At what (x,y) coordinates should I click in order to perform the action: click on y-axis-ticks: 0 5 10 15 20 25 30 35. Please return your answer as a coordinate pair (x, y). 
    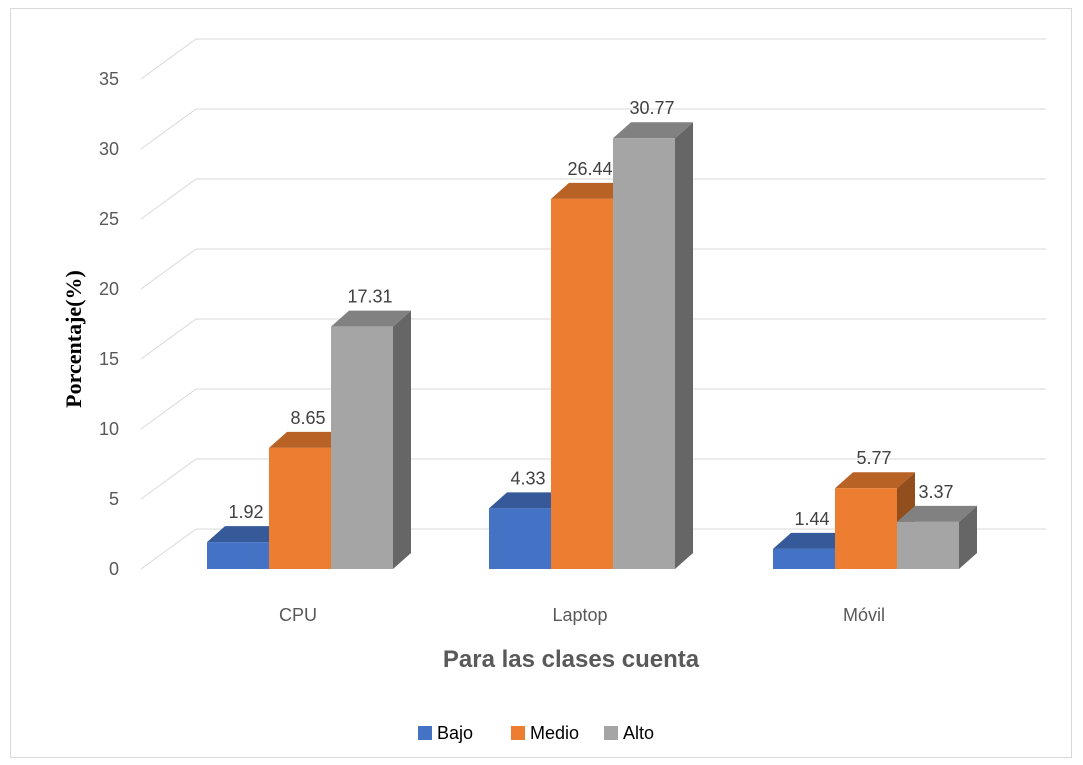
    Looking at the image, I should click on (109, 324).